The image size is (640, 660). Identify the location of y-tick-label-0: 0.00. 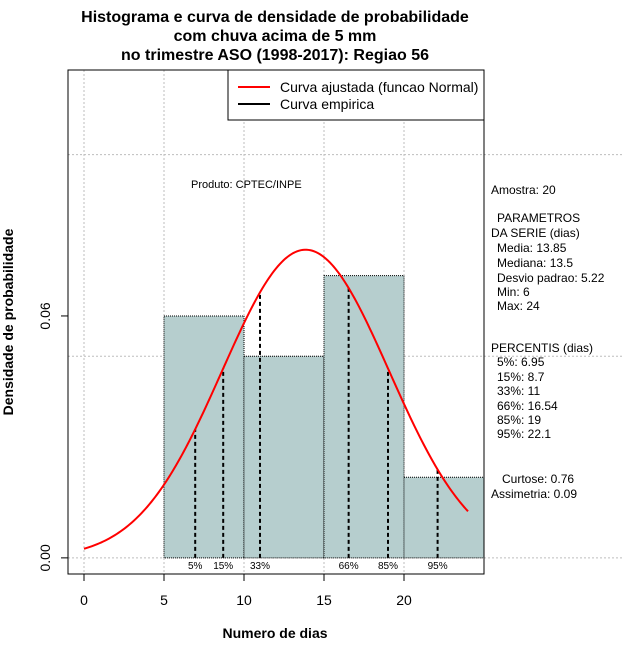
(45, 557).